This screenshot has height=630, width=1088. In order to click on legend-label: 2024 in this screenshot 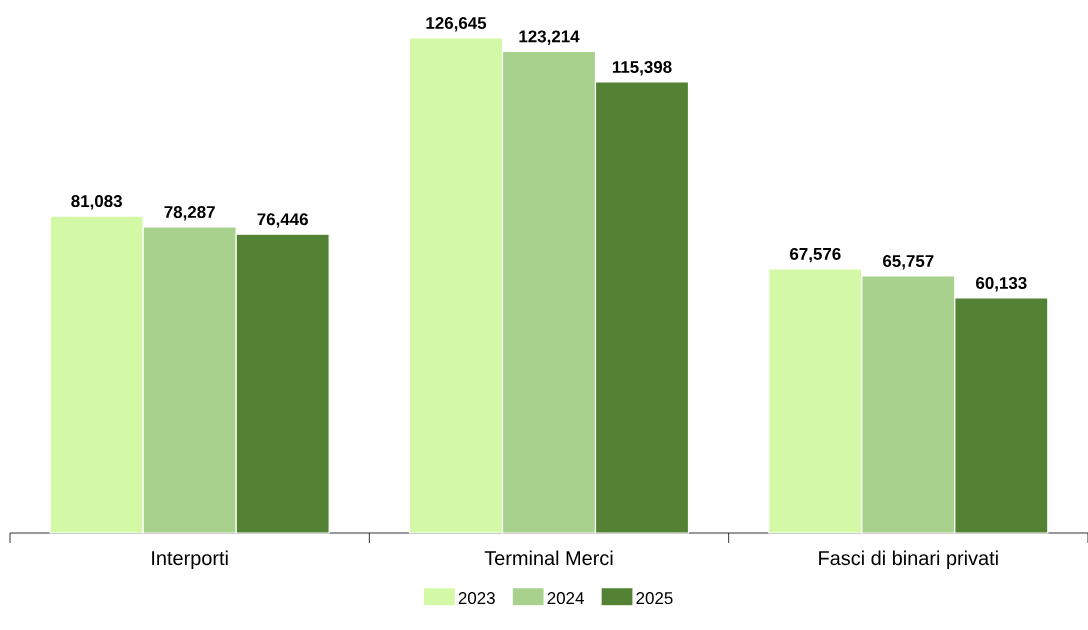, I will do `click(565, 598)`.